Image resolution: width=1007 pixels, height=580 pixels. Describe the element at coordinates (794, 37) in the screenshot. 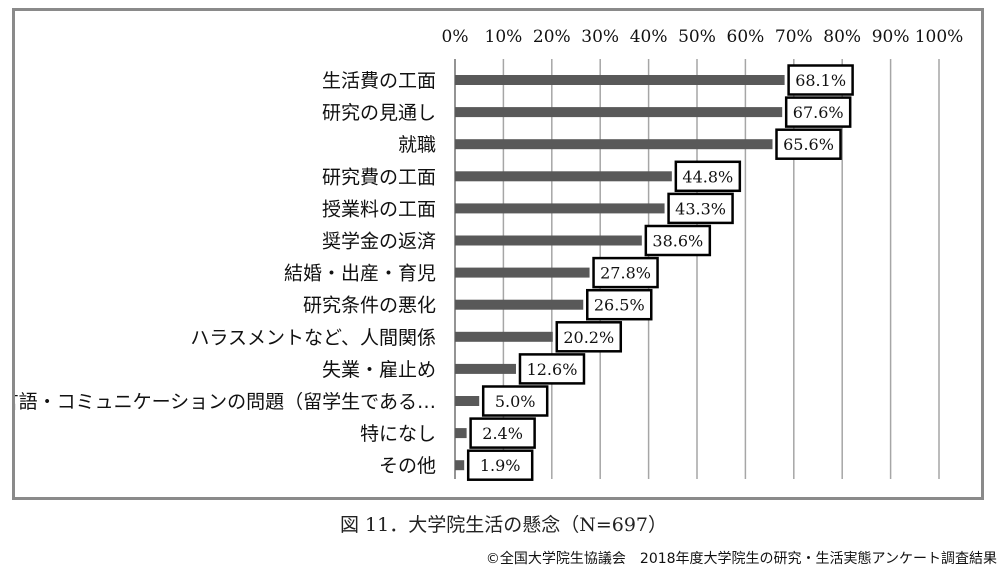

I see `x-tick-label: 70%` at that location.